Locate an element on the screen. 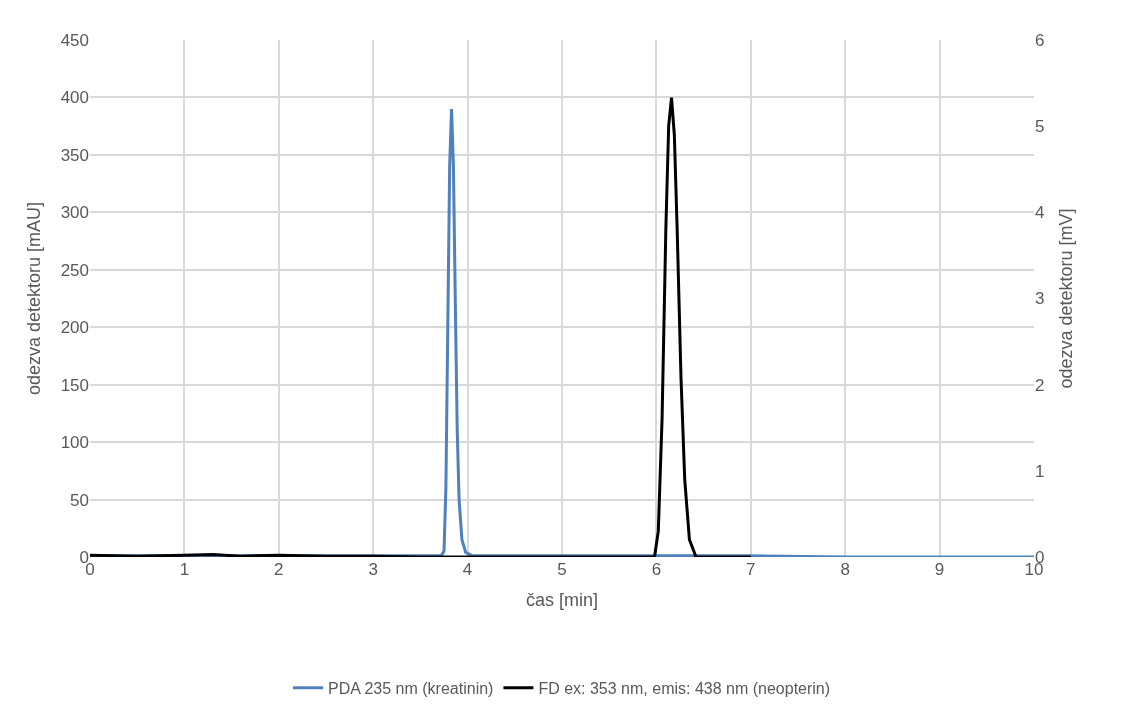 The width and height of the screenshot is (1129, 717). y2-axis-title: odezva detektoru [mV] is located at coordinates (1065, 298).